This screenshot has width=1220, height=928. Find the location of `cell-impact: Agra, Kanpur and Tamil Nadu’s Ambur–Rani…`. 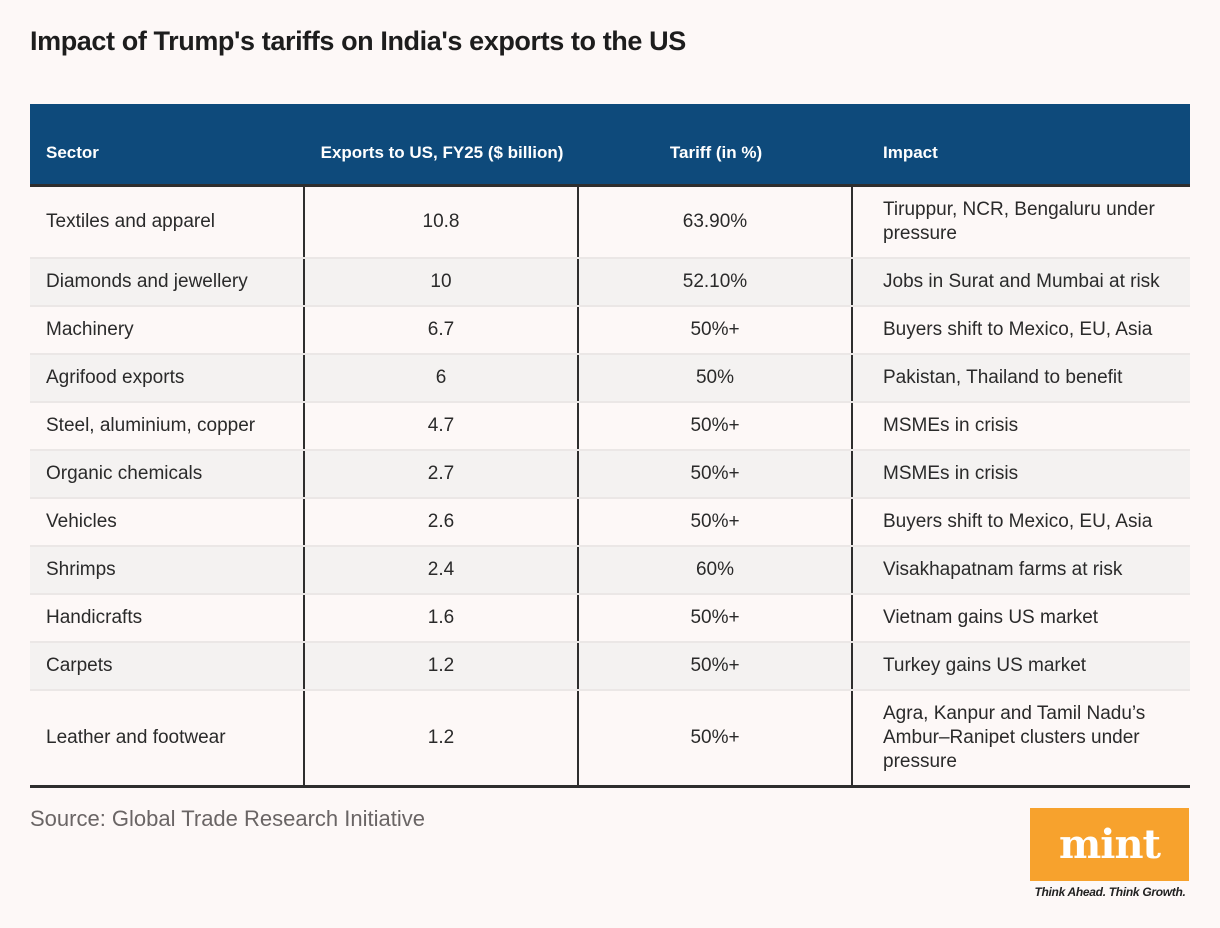

cell-impact: Agra, Kanpur and Tamil Nadu’s Ambur–Rani… is located at coordinates (1014, 737).